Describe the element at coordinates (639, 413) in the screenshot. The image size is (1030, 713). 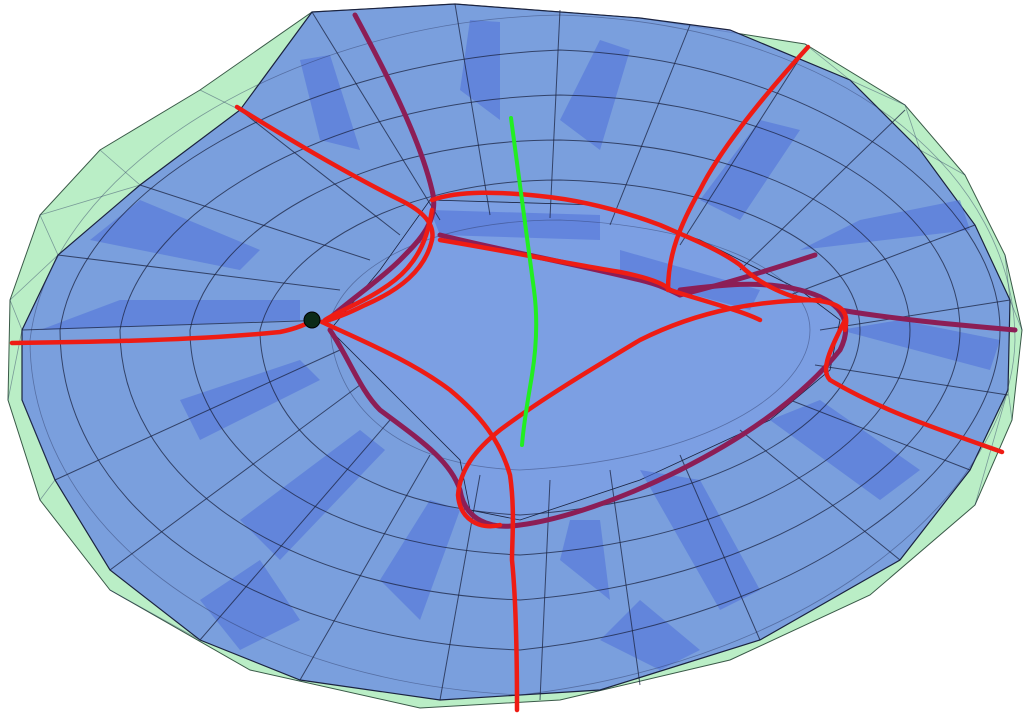
I see `red-curve-inner-bottom` at that location.